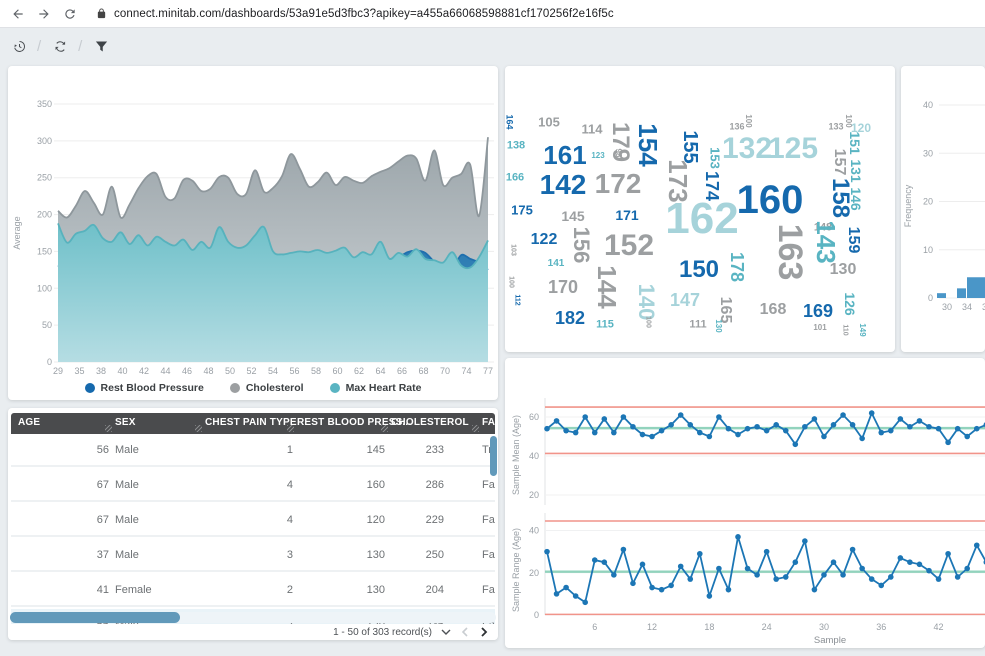 This screenshot has height=656, width=985. I want to click on cloud-word-103: 103, so click(513, 250).